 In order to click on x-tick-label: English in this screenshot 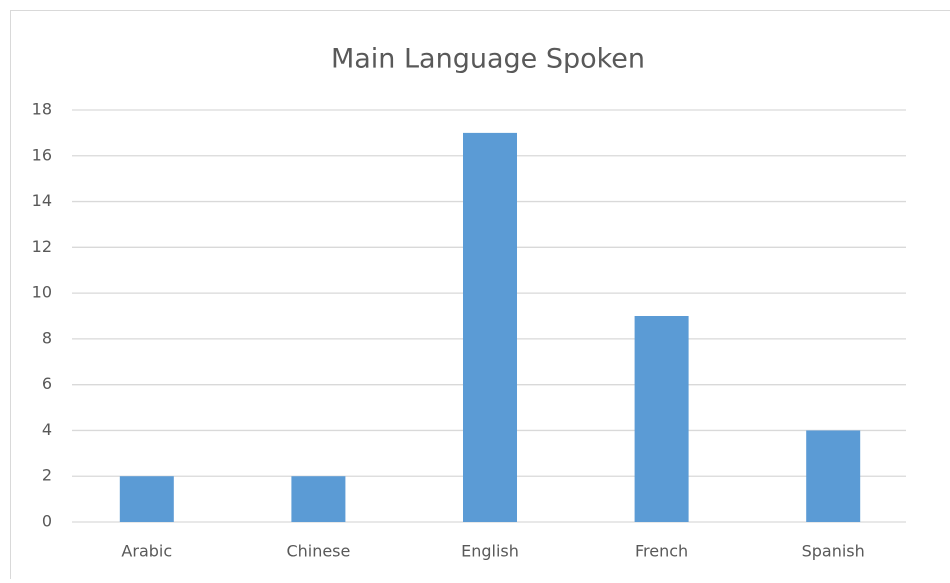, I will do `click(490, 551)`.